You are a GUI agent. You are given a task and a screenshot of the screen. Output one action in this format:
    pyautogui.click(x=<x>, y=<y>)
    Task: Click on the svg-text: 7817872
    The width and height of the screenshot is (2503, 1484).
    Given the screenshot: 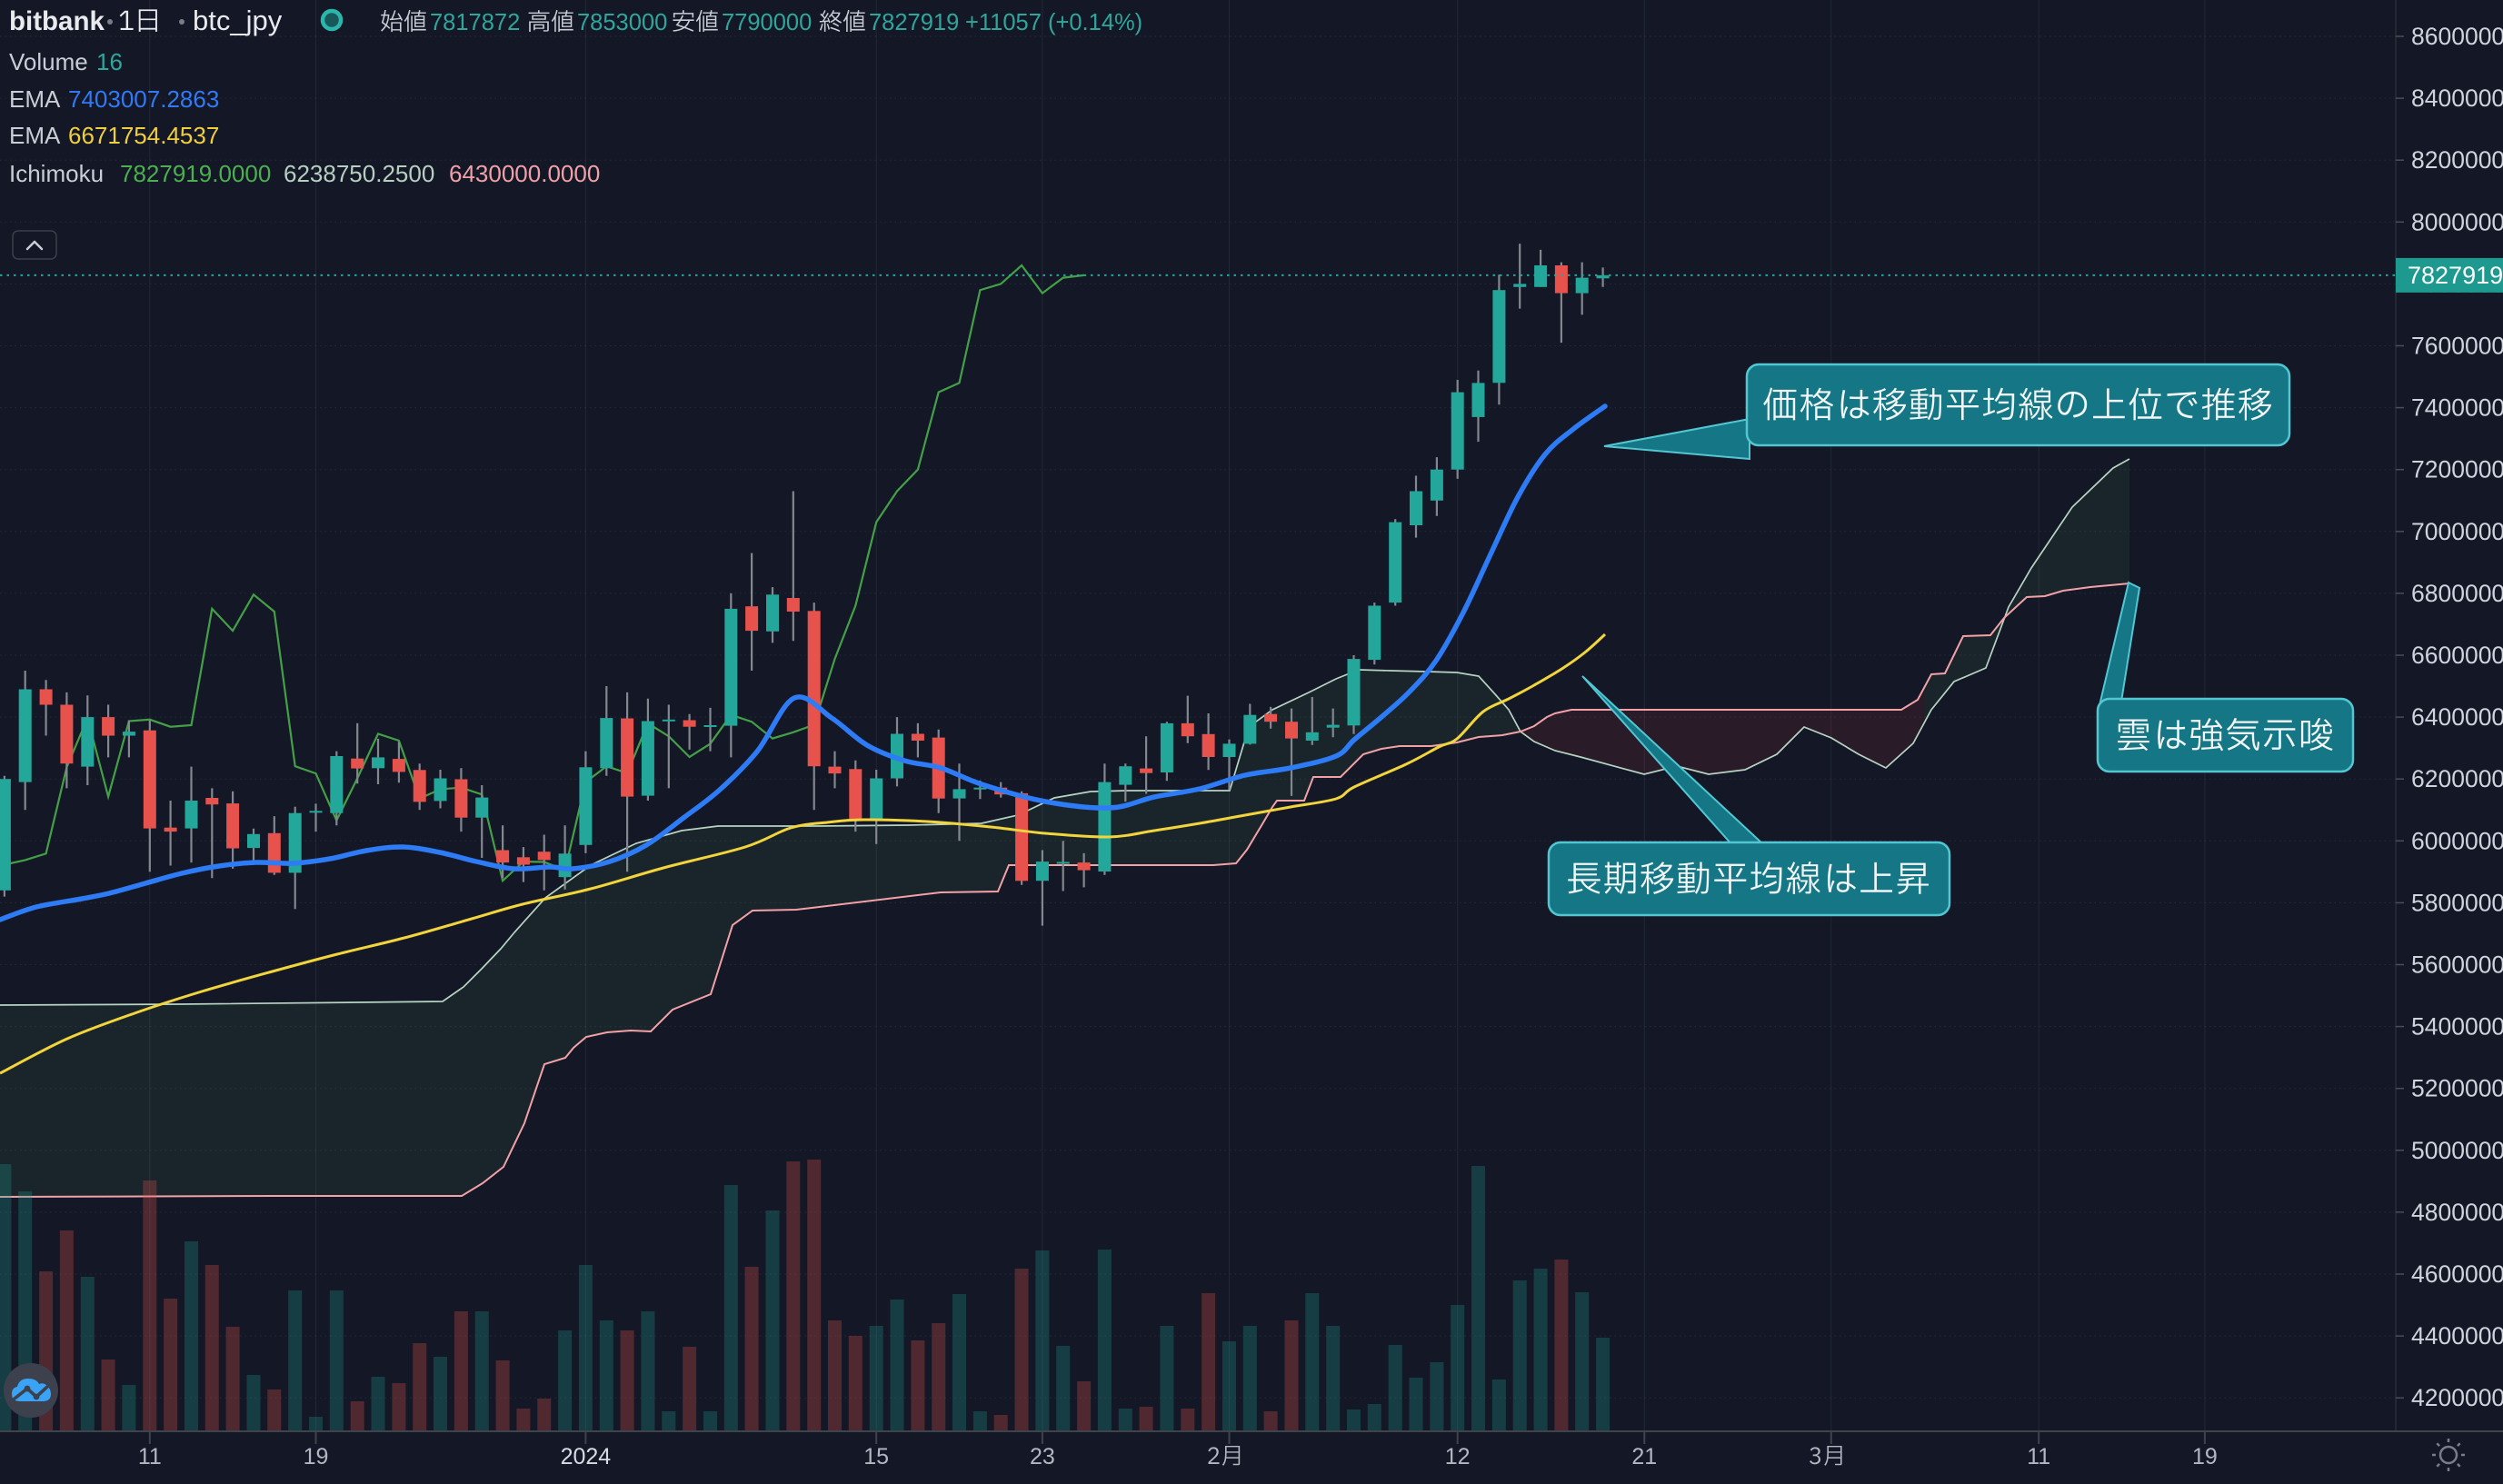 What is the action you would take?
    pyautogui.click(x=475, y=22)
    